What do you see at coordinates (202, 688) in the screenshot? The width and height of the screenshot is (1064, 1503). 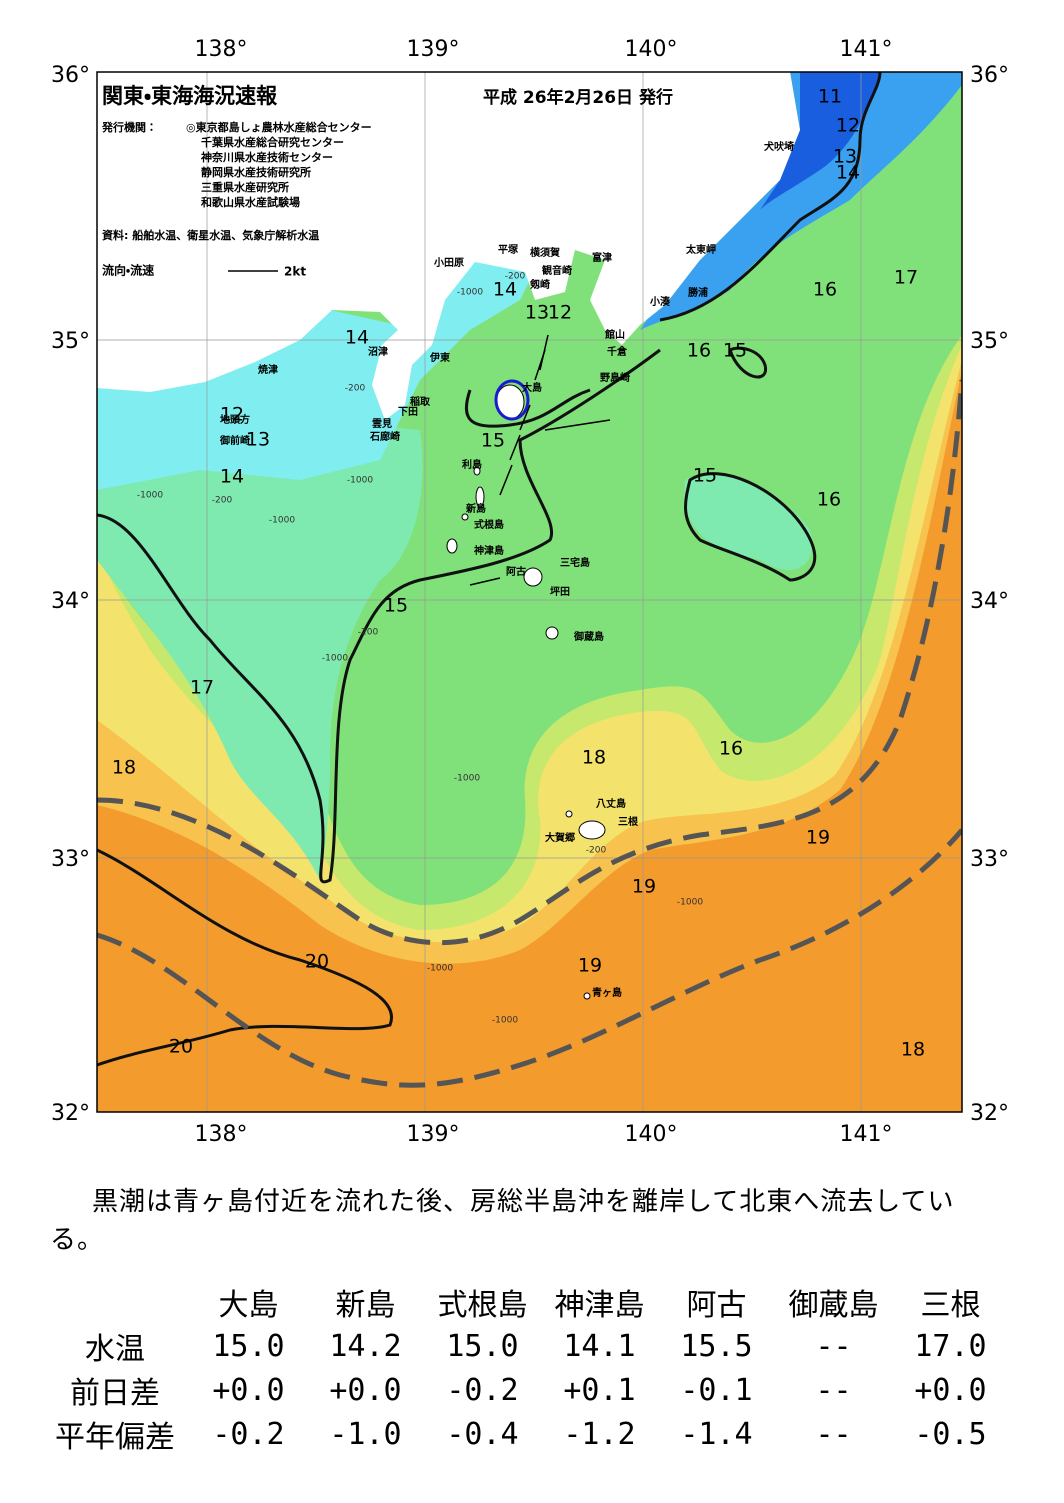 I see `isotherm-label: 17` at bounding box center [202, 688].